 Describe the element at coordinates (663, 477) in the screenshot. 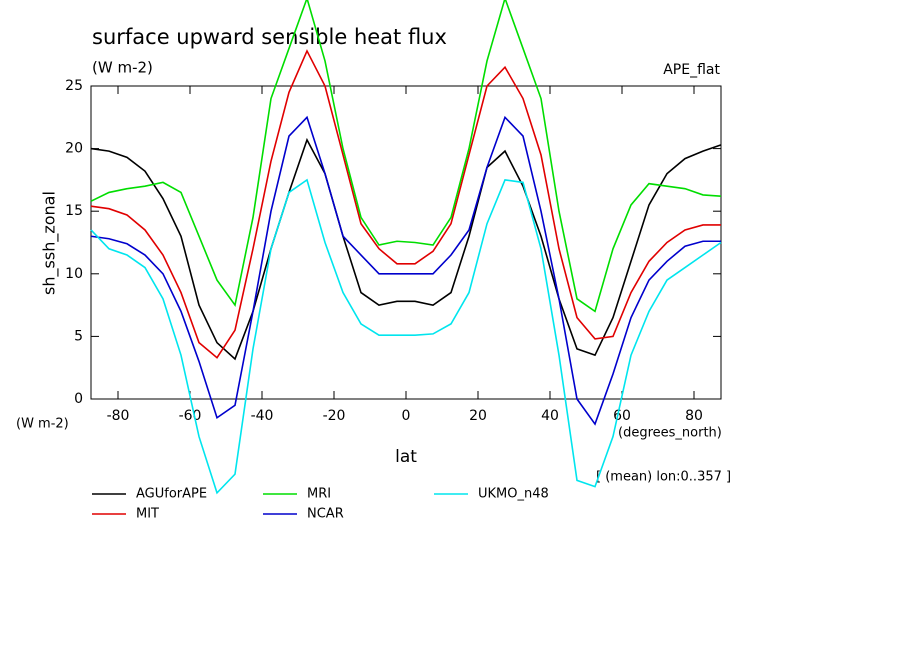

I see `footnote: [ (mean) lon:0..357 ]` at that location.